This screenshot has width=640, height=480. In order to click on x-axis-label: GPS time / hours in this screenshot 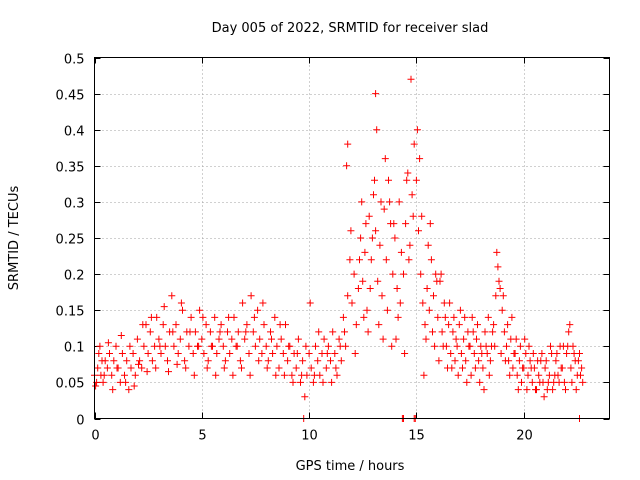, I will do `click(350, 466)`.